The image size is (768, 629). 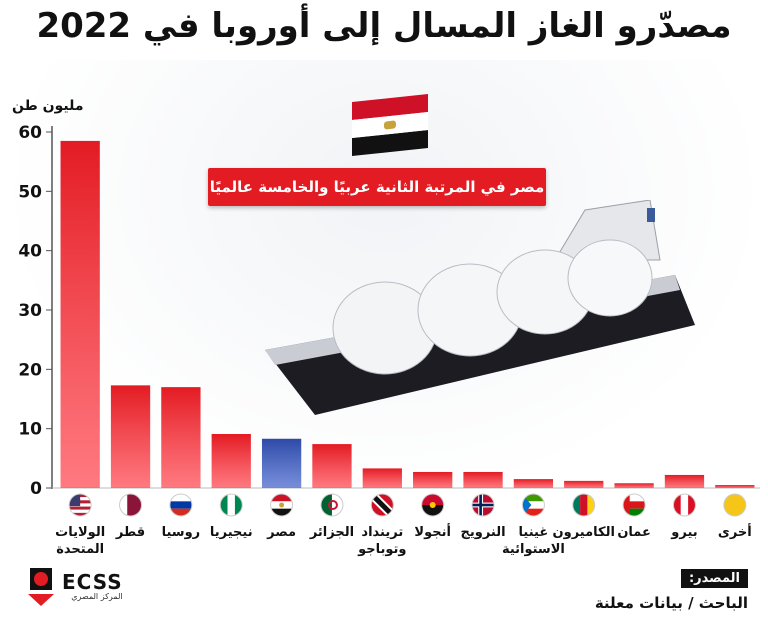 What do you see at coordinates (181, 532) in the screenshot?
I see `category-label: روسيا` at bounding box center [181, 532].